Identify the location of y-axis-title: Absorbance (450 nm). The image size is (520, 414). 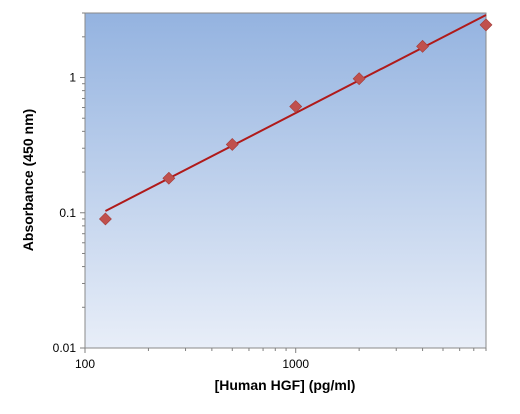
(28, 180).